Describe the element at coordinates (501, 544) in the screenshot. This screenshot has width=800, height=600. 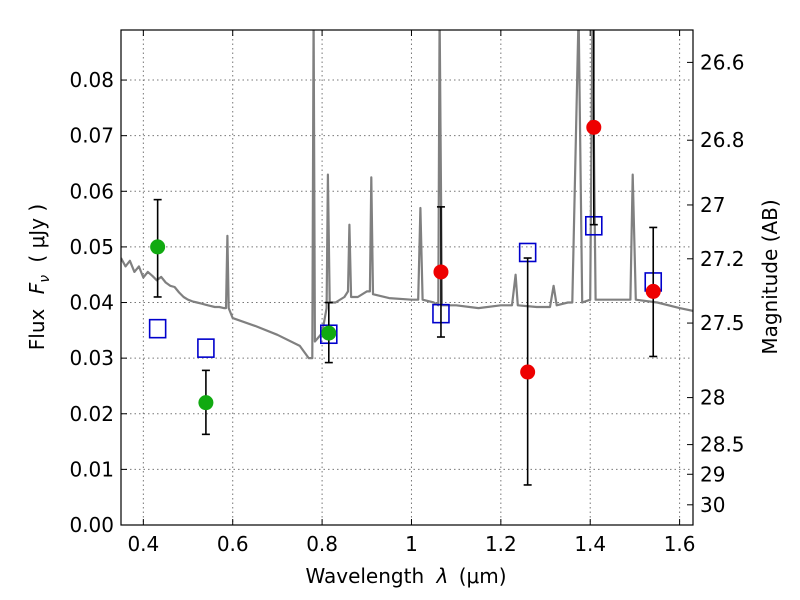
I see `x-tick-label: 1.2` at that location.